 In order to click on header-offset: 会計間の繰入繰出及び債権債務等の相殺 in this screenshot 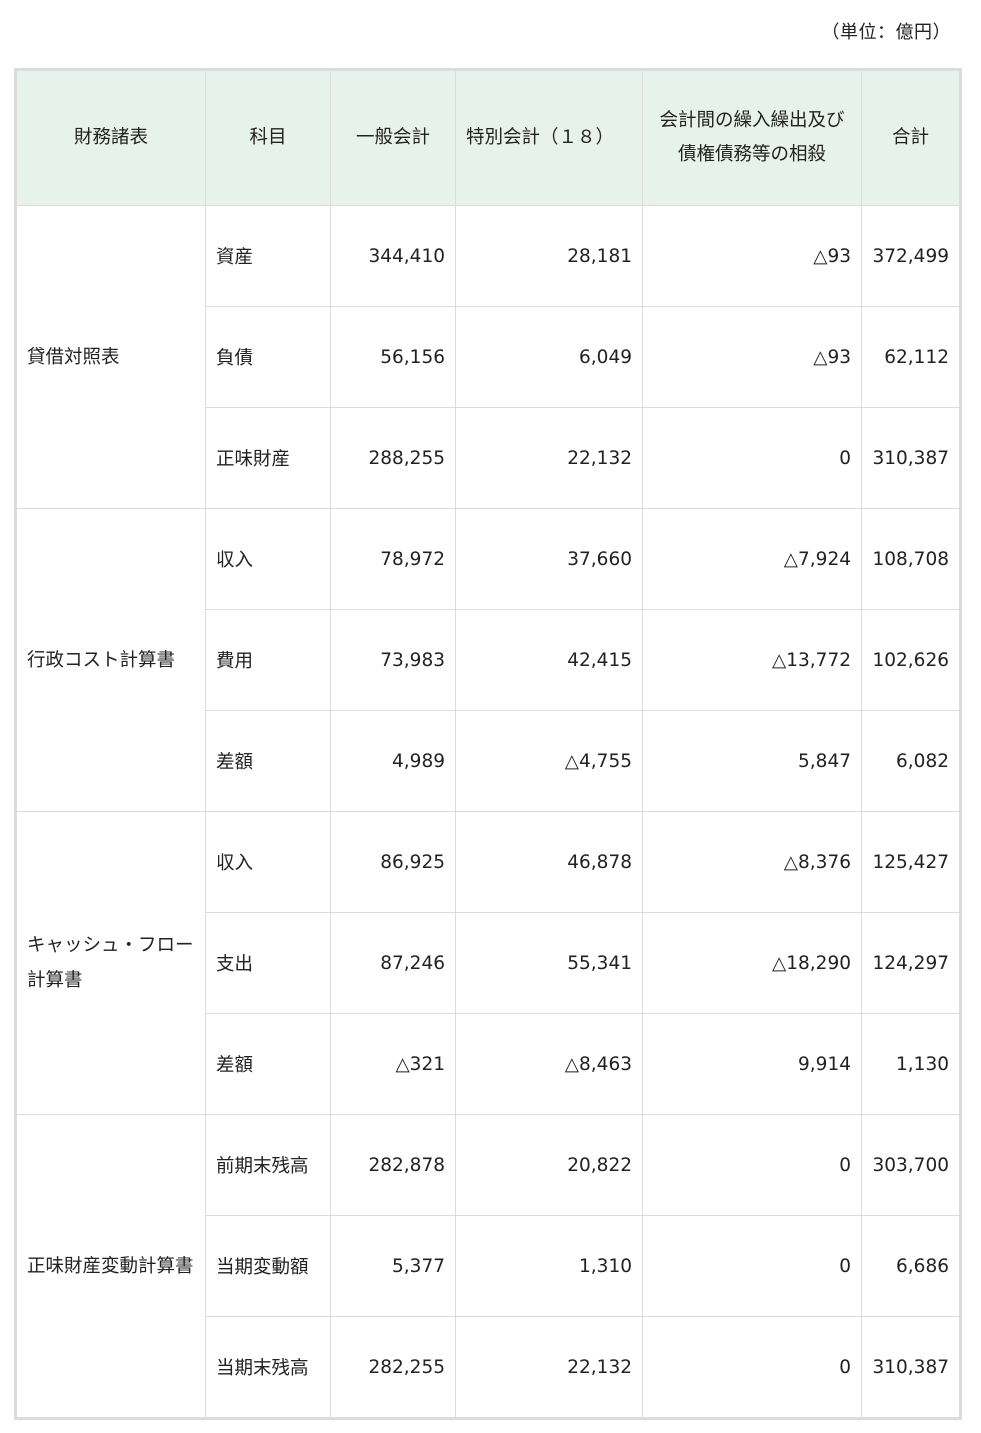, I will do `click(752, 137)`.